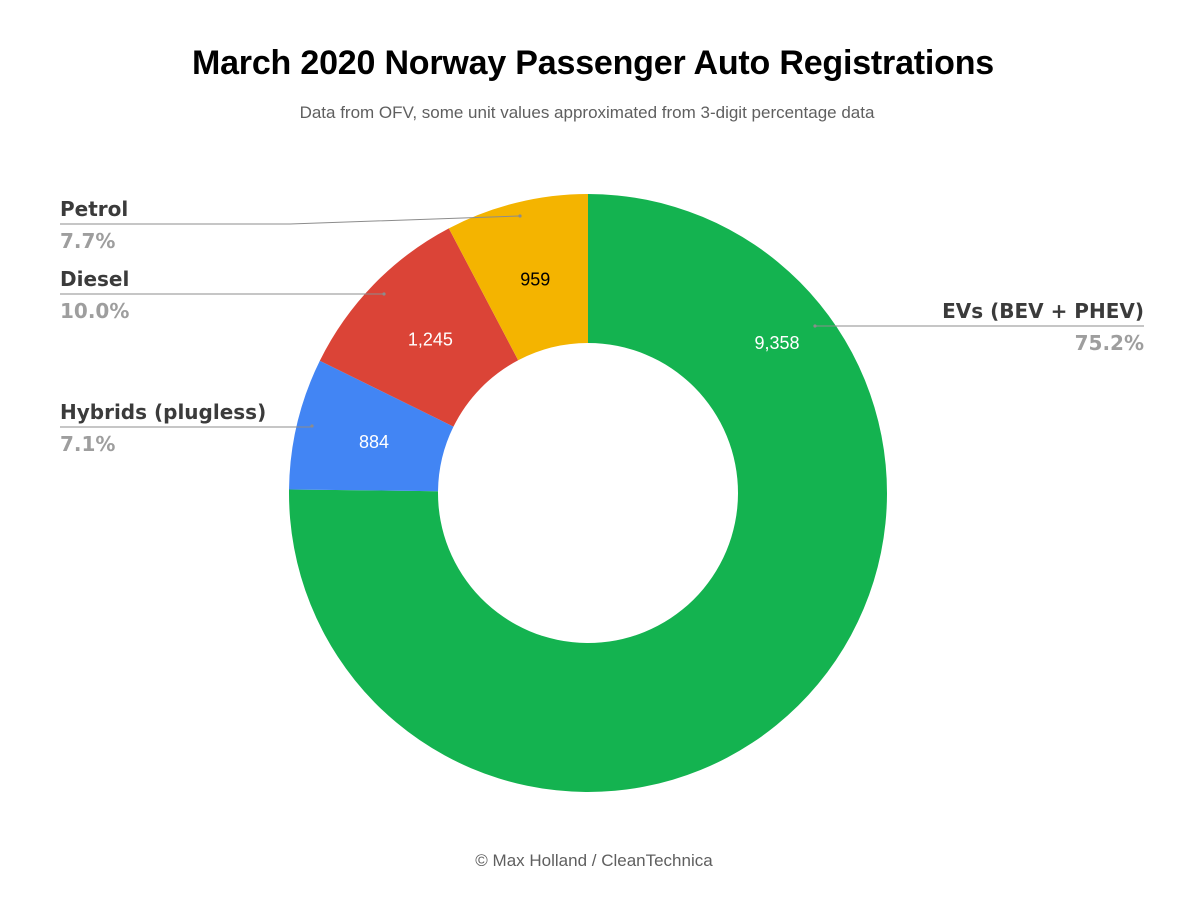 Image resolution: width=1200 pixels, height=901 pixels. Describe the element at coordinates (535, 279) in the screenshot. I see `value-label-petrol: 959` at that location.